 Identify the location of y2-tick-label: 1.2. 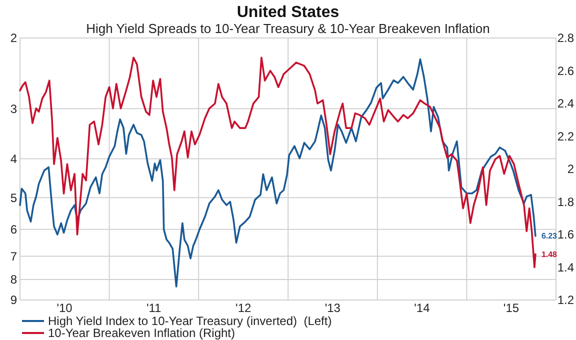
(565, 300).